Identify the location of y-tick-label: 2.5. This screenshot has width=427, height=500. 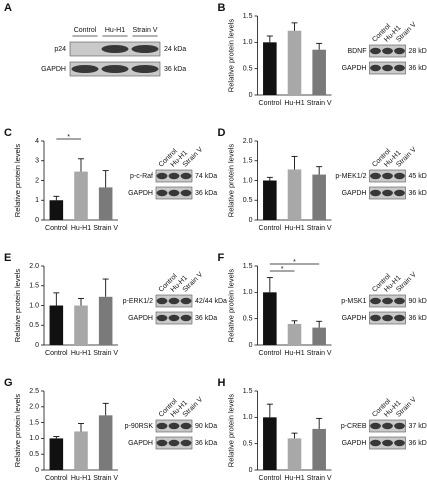
(34, 391).